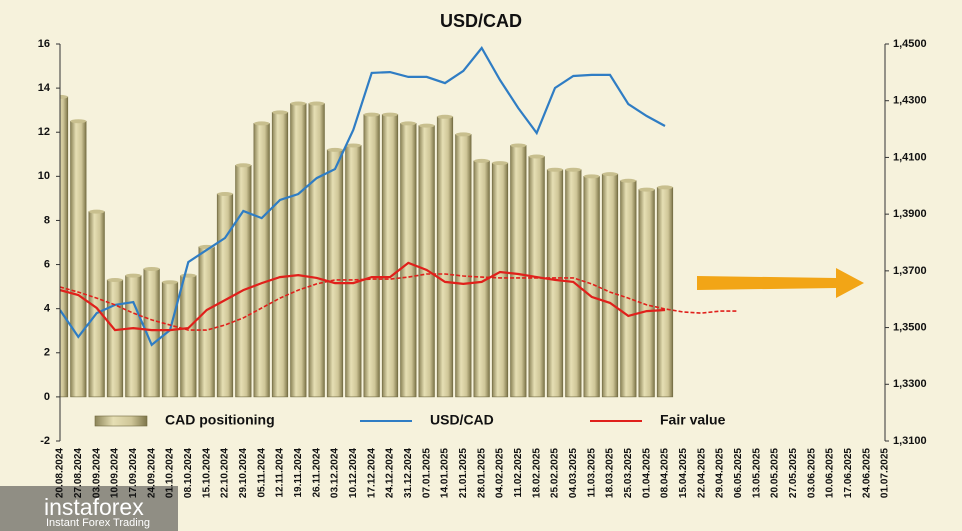  What do you see at coordinates (98, 523) in the screenshot?
I see `watermark-tagline: Instant Forex Trading` at bounding box center [98, 523].